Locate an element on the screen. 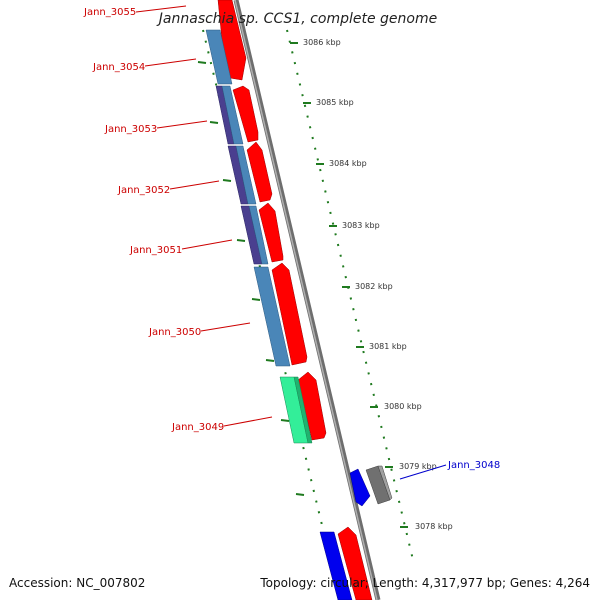  gray-feature is located at coordinates (385, 483).